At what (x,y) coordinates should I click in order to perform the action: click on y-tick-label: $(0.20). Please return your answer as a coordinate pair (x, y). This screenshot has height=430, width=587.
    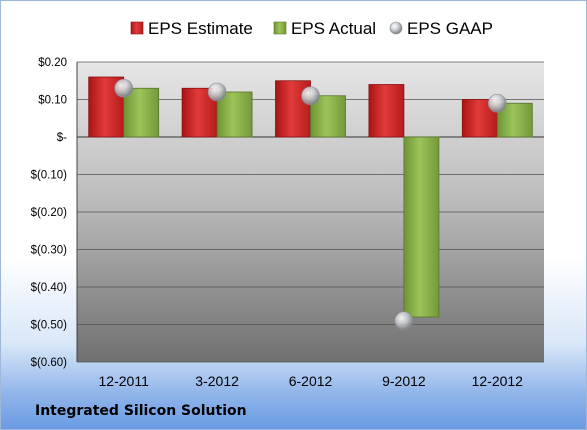
    Looking at the image, I should click on (49, 213).